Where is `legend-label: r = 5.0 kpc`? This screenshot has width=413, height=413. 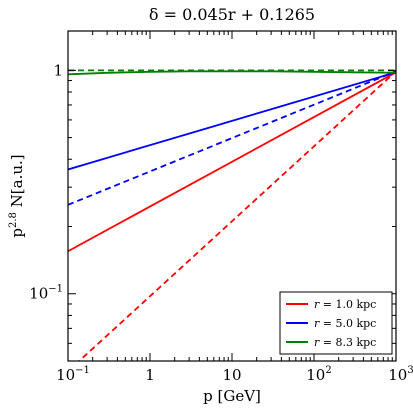
legend-label: r = 5.0 kpc is located at coordinates (345, 323).